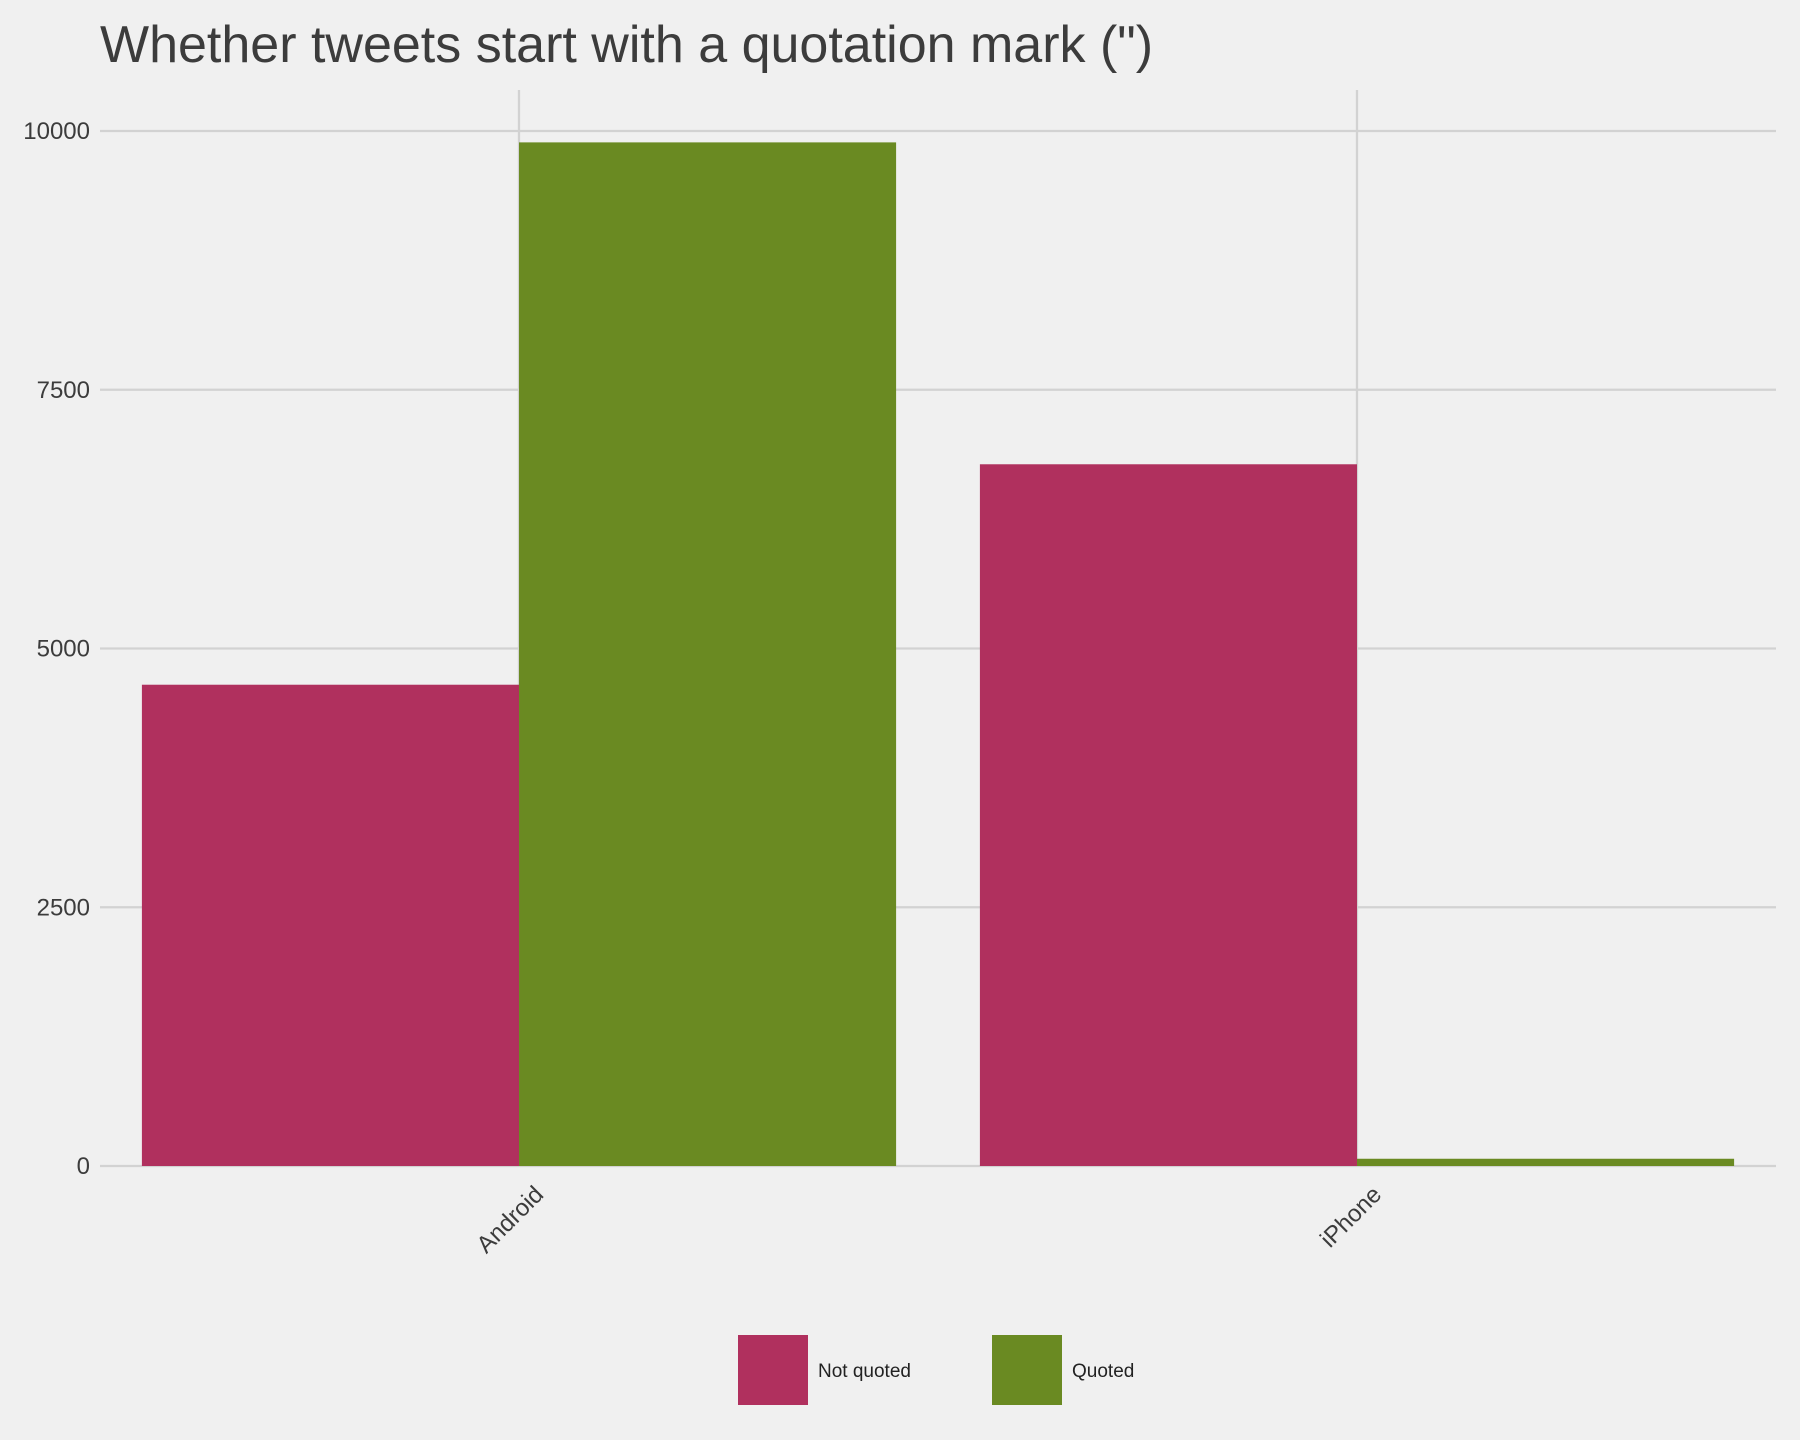  I want to click on legend-key-quoted, so click(1027, 1370).